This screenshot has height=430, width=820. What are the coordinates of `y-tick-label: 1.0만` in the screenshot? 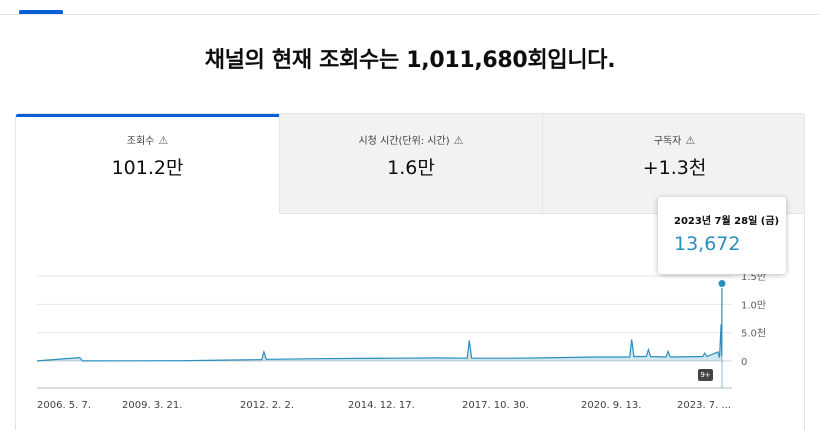 It's located at (753, 305).